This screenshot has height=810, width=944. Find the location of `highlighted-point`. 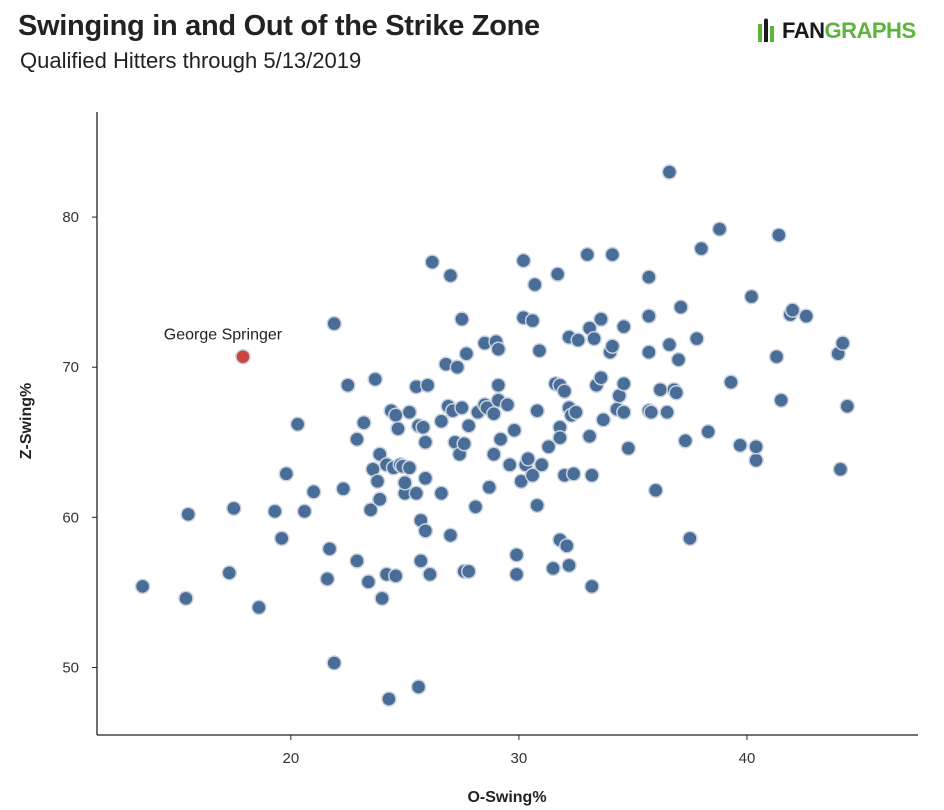

highlighted-point is located at coordinates (243, 356).